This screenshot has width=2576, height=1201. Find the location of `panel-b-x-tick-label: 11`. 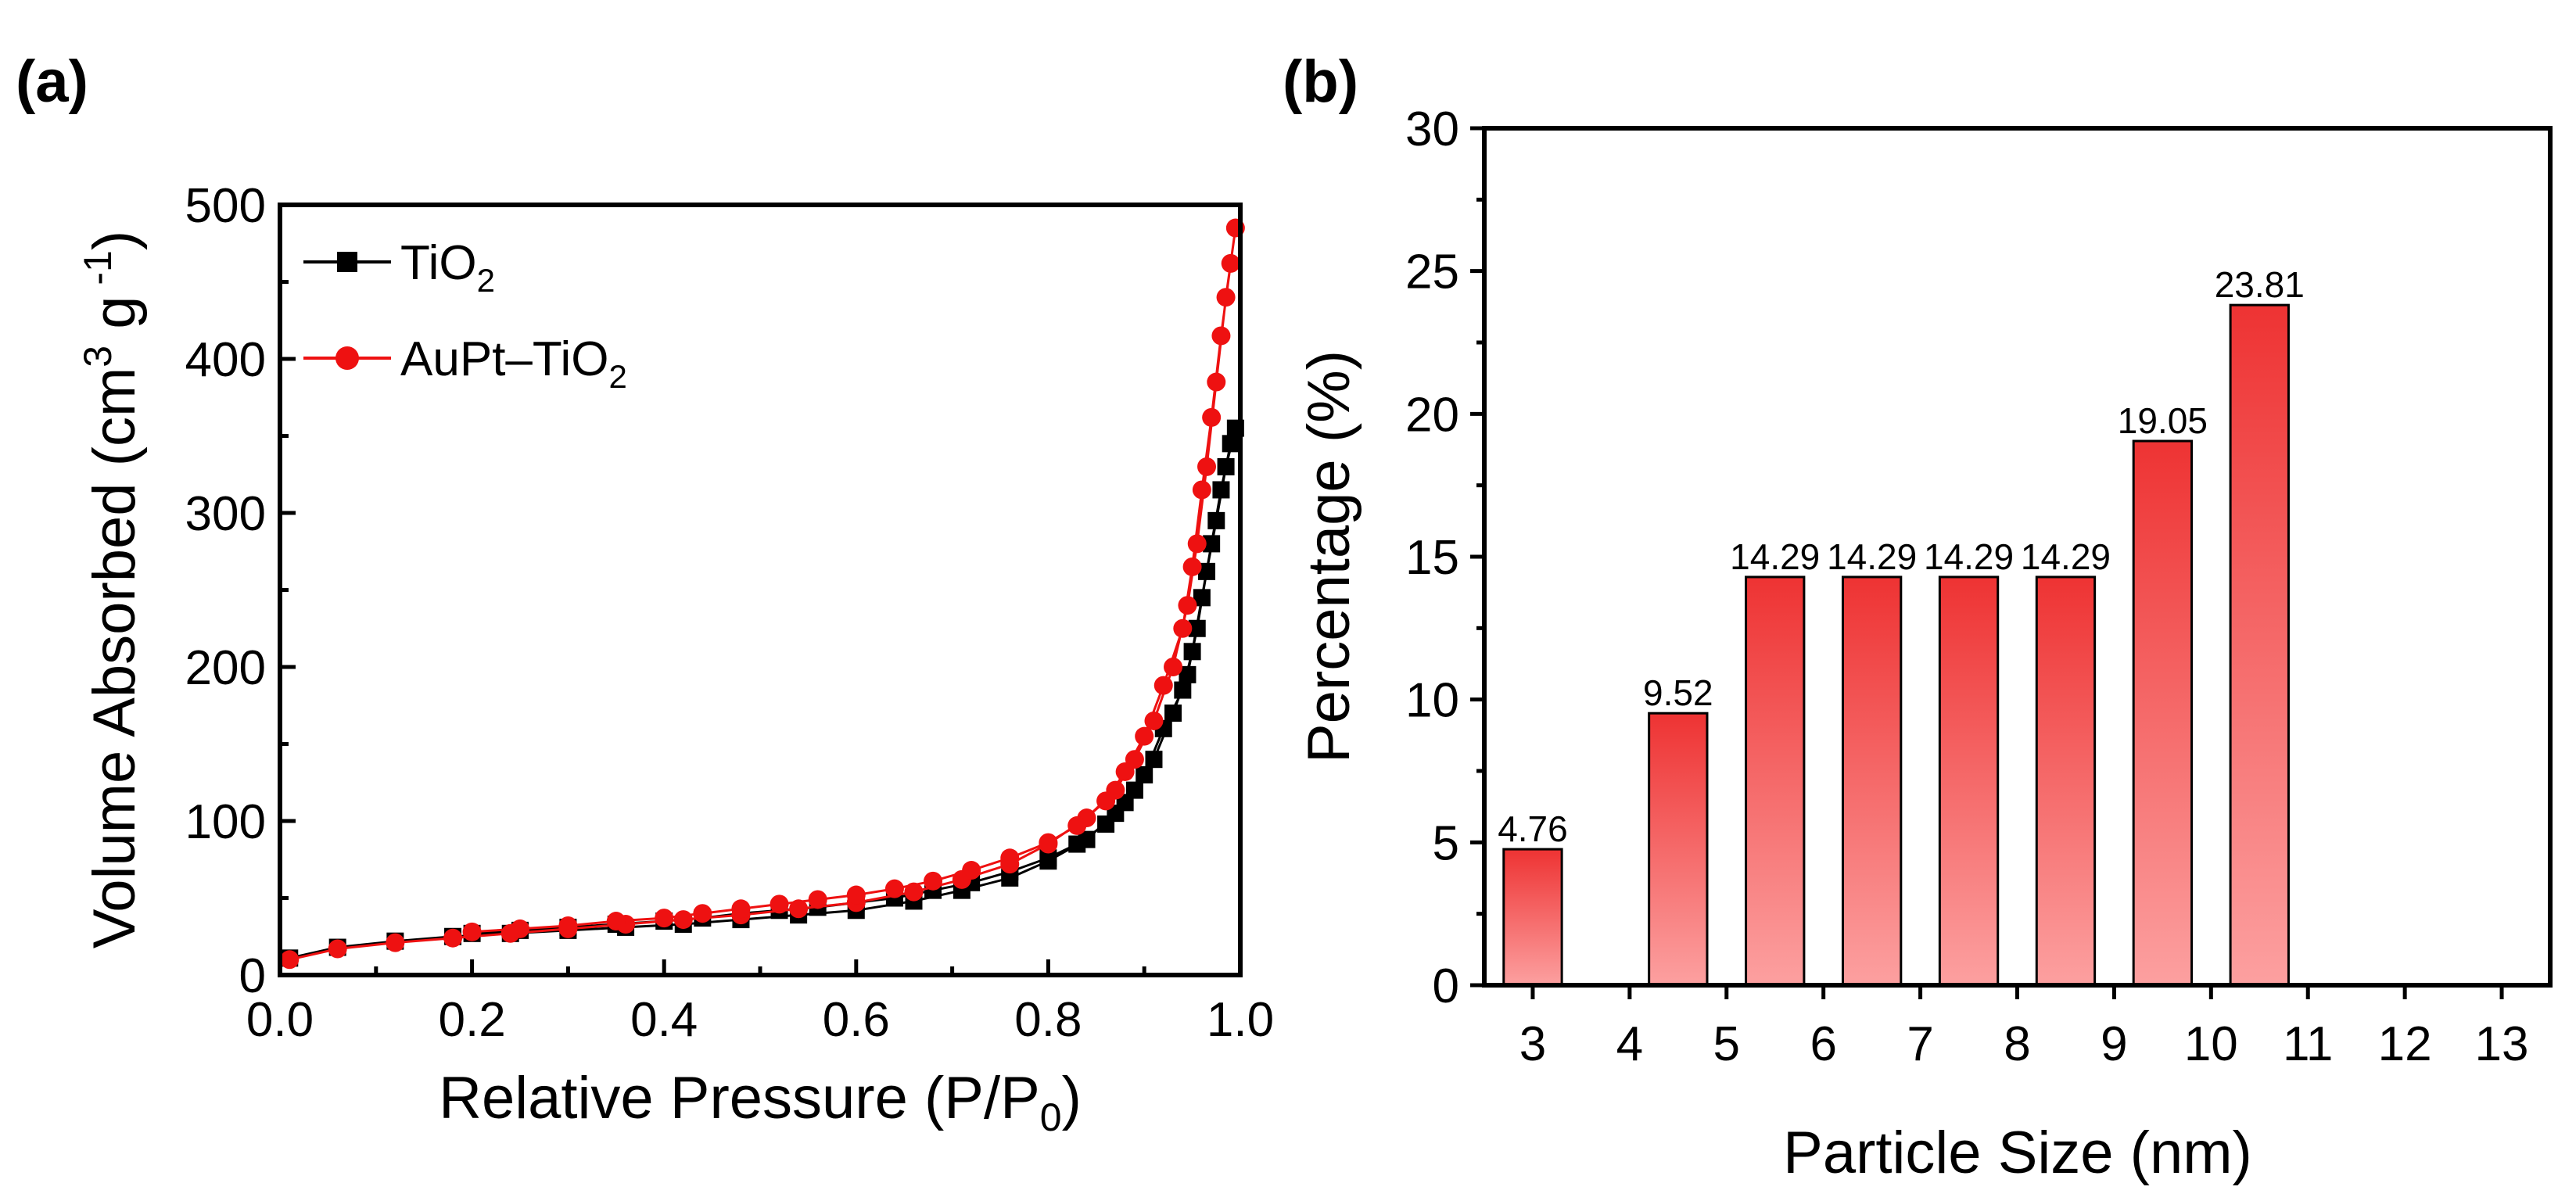

panel-b-x-tick-label: 11 is located at coordinates (2308, 1044).